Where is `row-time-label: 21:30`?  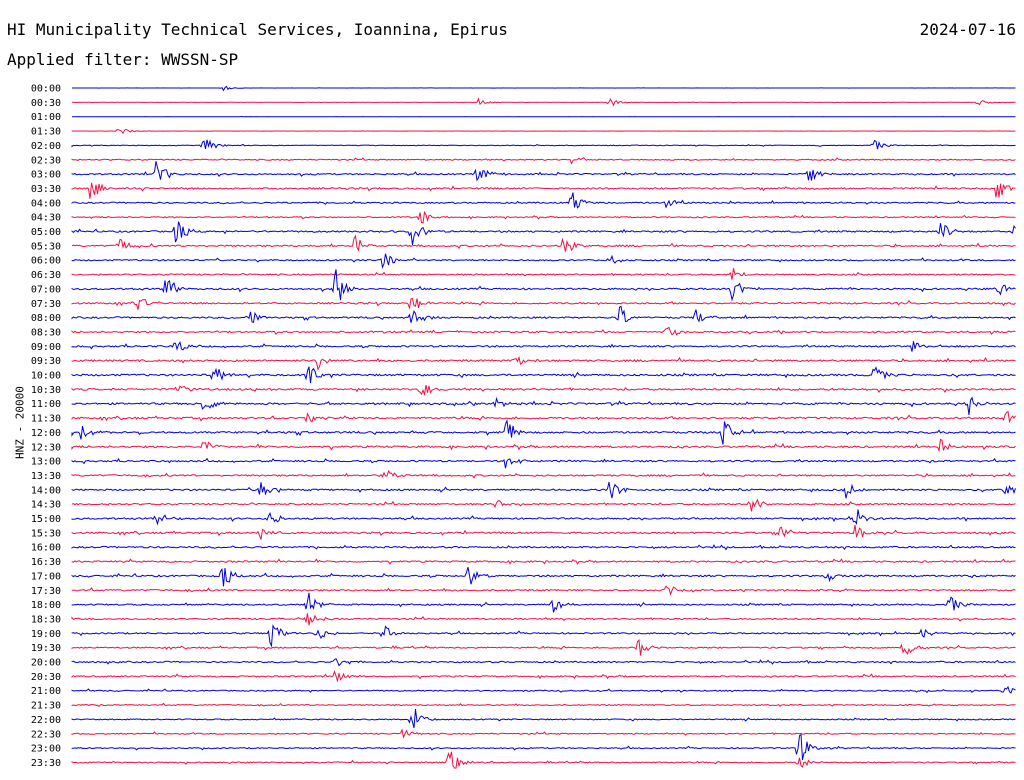
row-time-label: 21:30 is located at coordinates (46, 706).